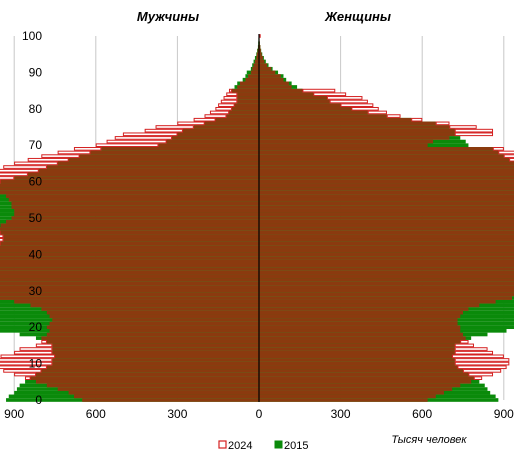 This screenshot has width=514, height=461. Describe the element at coordinates (168, 16) in the screenshot. I see `left-panel-title: Мужчины` at that location.